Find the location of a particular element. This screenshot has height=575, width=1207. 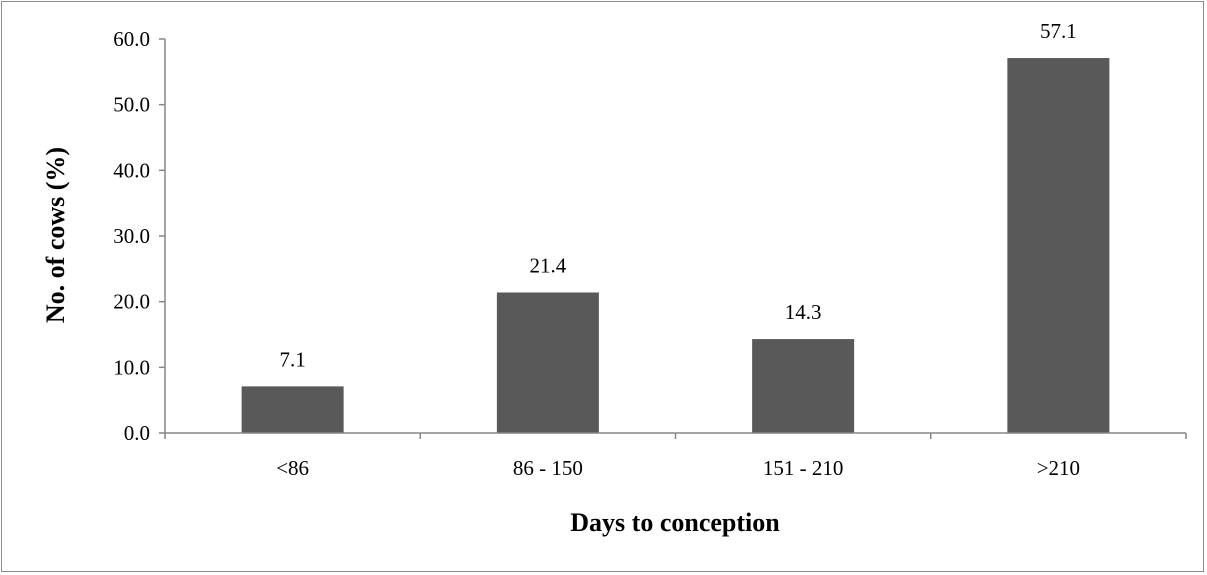

x-axis-ticks: <86 86 - 150 151 - 210 >210 is located at coordinates (675, 456).